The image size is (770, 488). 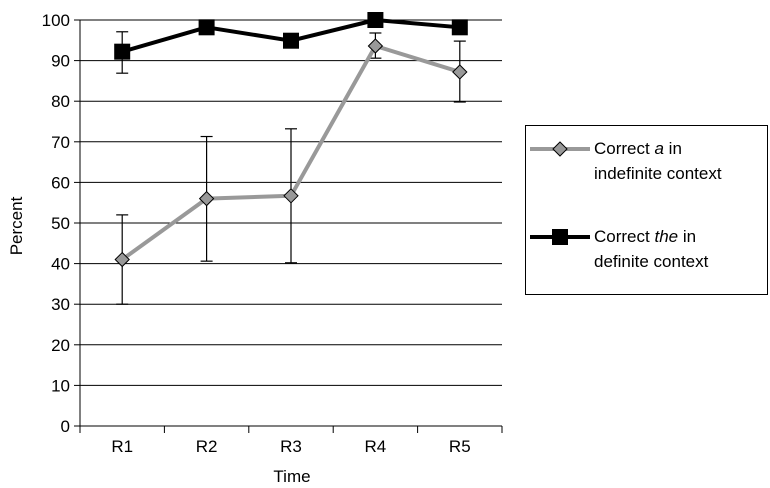 I want to click on y-tick-label: 60, so click(x=60, y=182).